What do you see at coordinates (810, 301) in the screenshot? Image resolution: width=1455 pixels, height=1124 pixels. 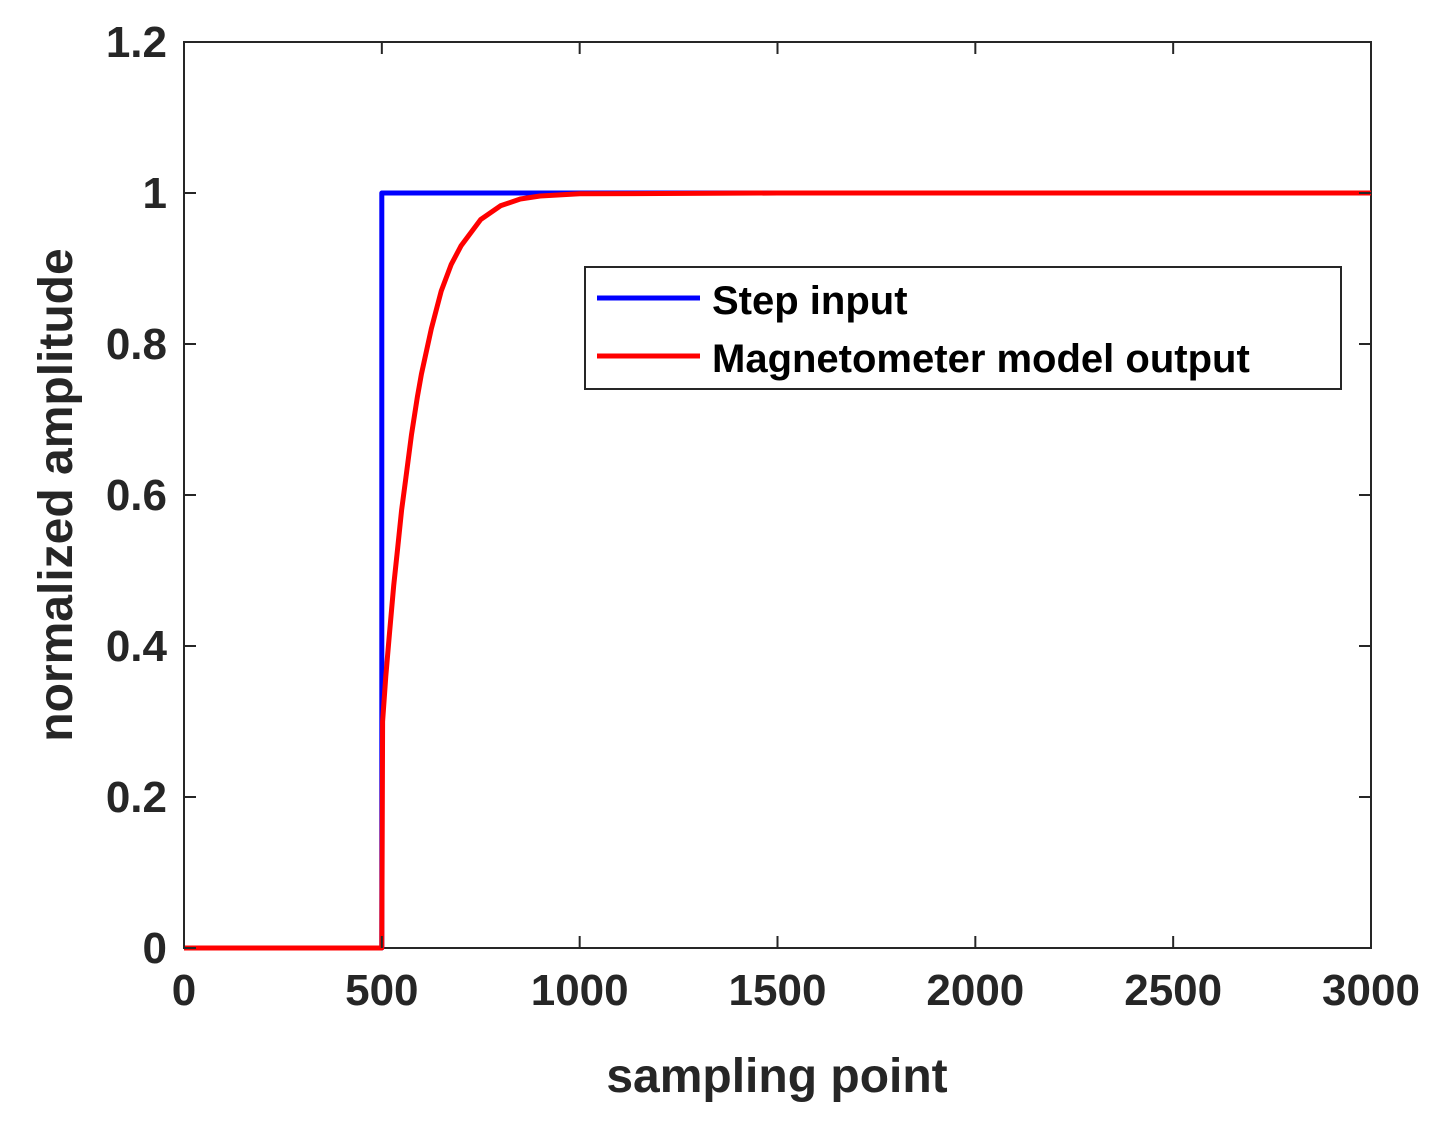 I see `legend-label-step-input: Step input` at bounding box center [810, 301].